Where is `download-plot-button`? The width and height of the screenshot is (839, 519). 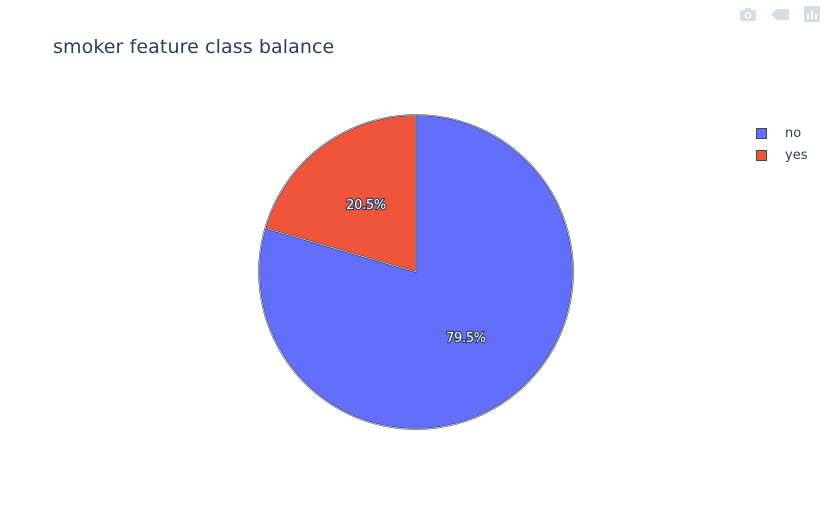 download-plot-button is located at coordinates (748, 14).